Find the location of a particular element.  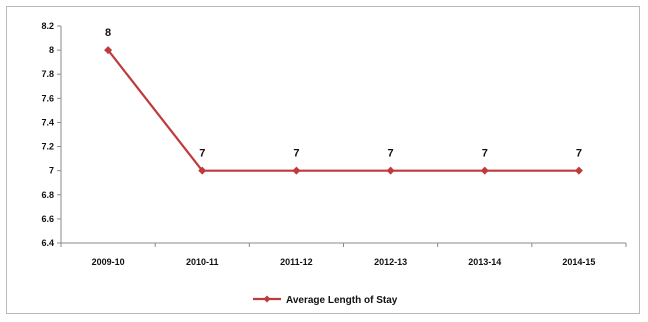

x-tick-label: 2011-12 is located at coordinates (296, 262).